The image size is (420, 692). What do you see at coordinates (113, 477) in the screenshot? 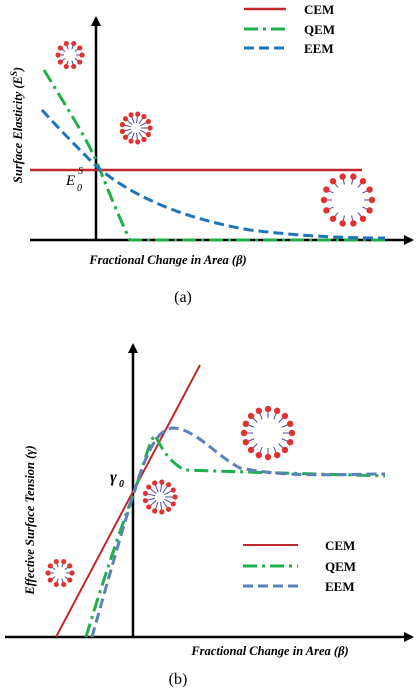
I see `panel-b-point-label: γ` at bounding box center [113, 477].